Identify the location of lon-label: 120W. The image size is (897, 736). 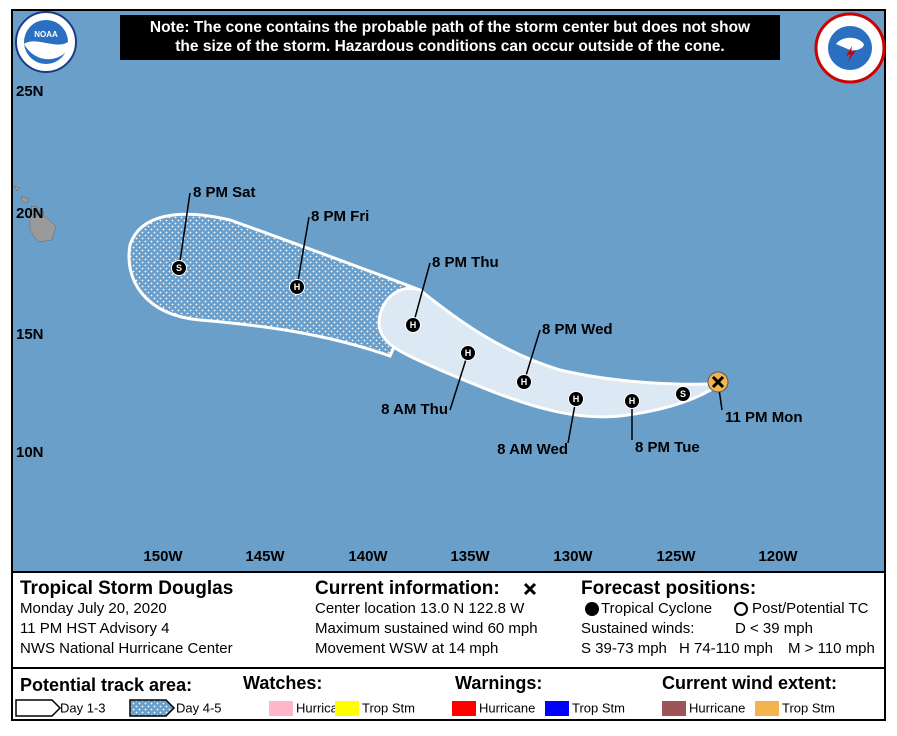
(778, 556).